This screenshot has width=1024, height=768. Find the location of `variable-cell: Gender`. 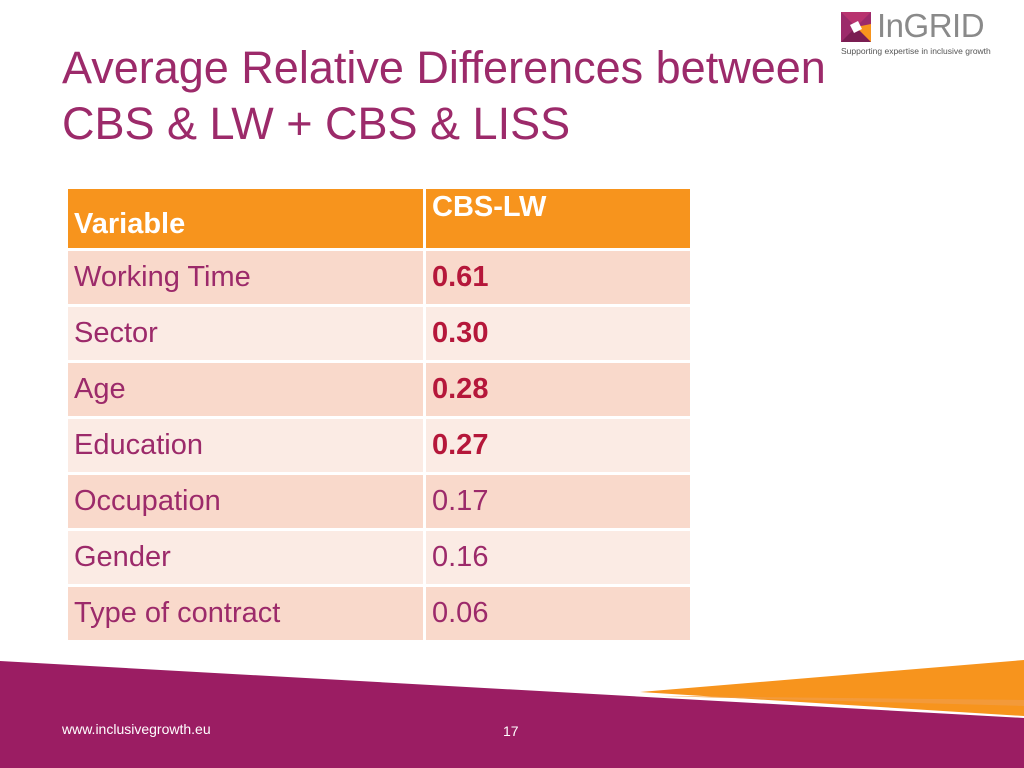

variable-cell: Gender is located at coordinates (245, 557).